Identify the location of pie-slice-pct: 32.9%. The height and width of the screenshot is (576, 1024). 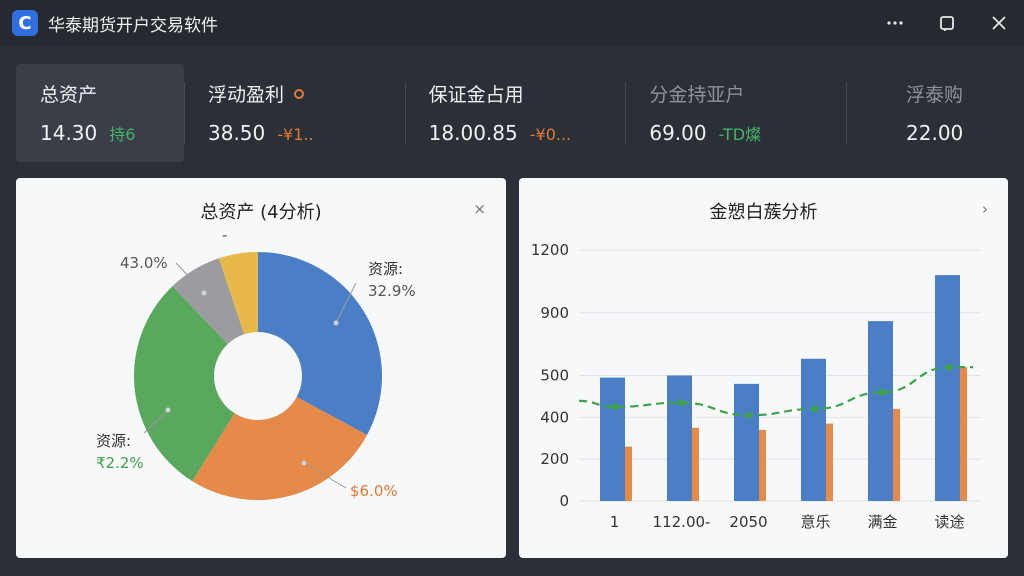
(392, 291).